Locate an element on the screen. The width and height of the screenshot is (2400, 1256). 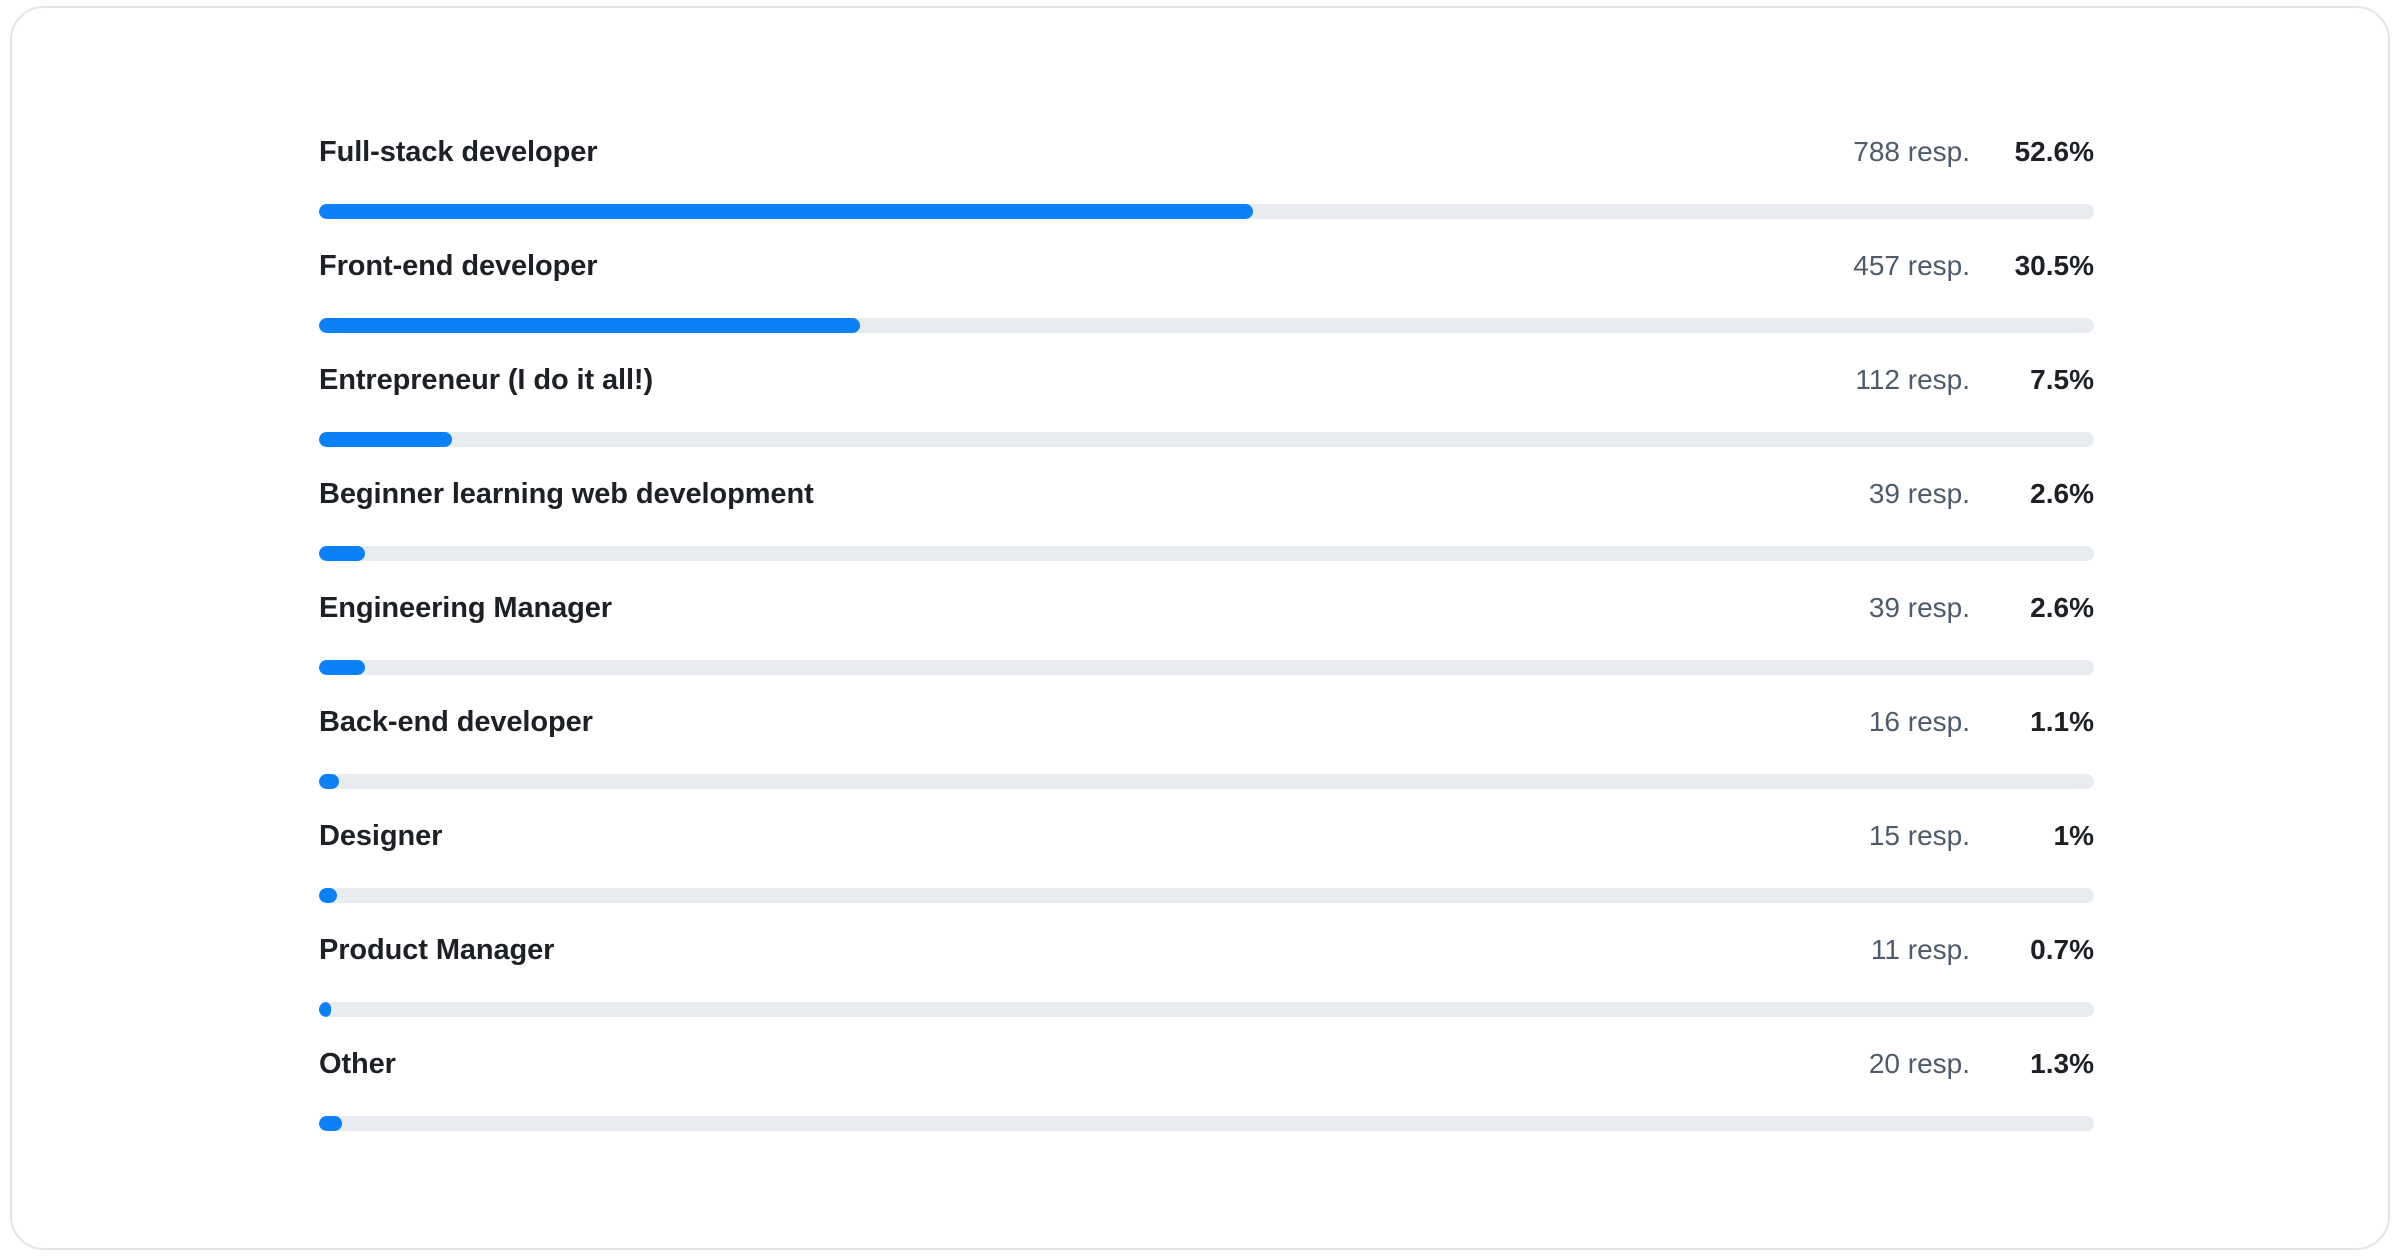
result-row-header: Full-stack developer 788 resp. 52.6% is located at coordinates (1206, 159).